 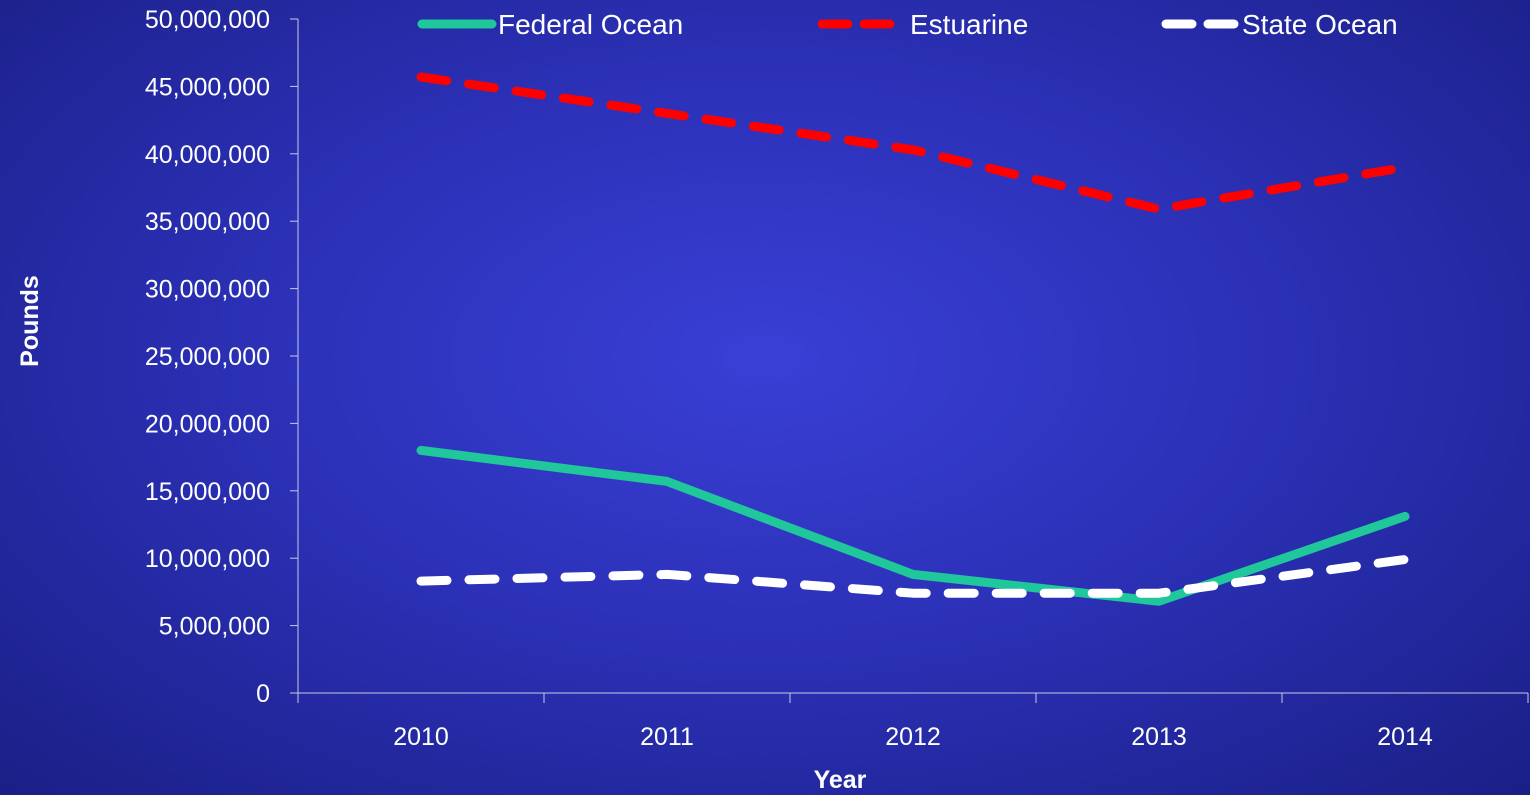 What do you see at coordinates (421, 737) in the screenshot?
I see `x-tick-label: 2010` at bounding box center [421, 737].